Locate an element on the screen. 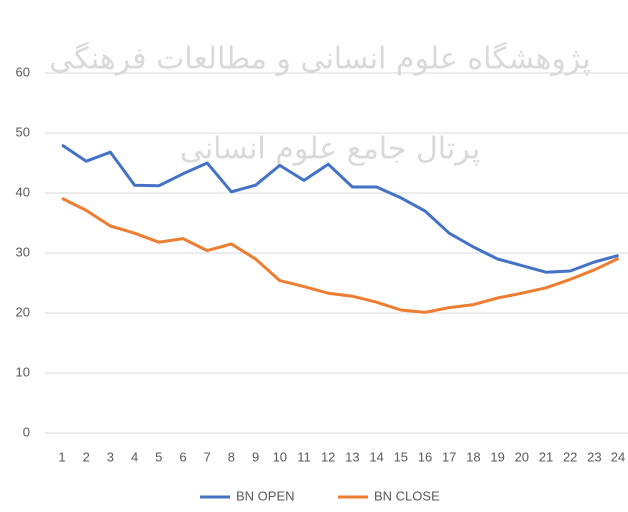  x-tick-label: 21 is located at coordinates (546, 456).